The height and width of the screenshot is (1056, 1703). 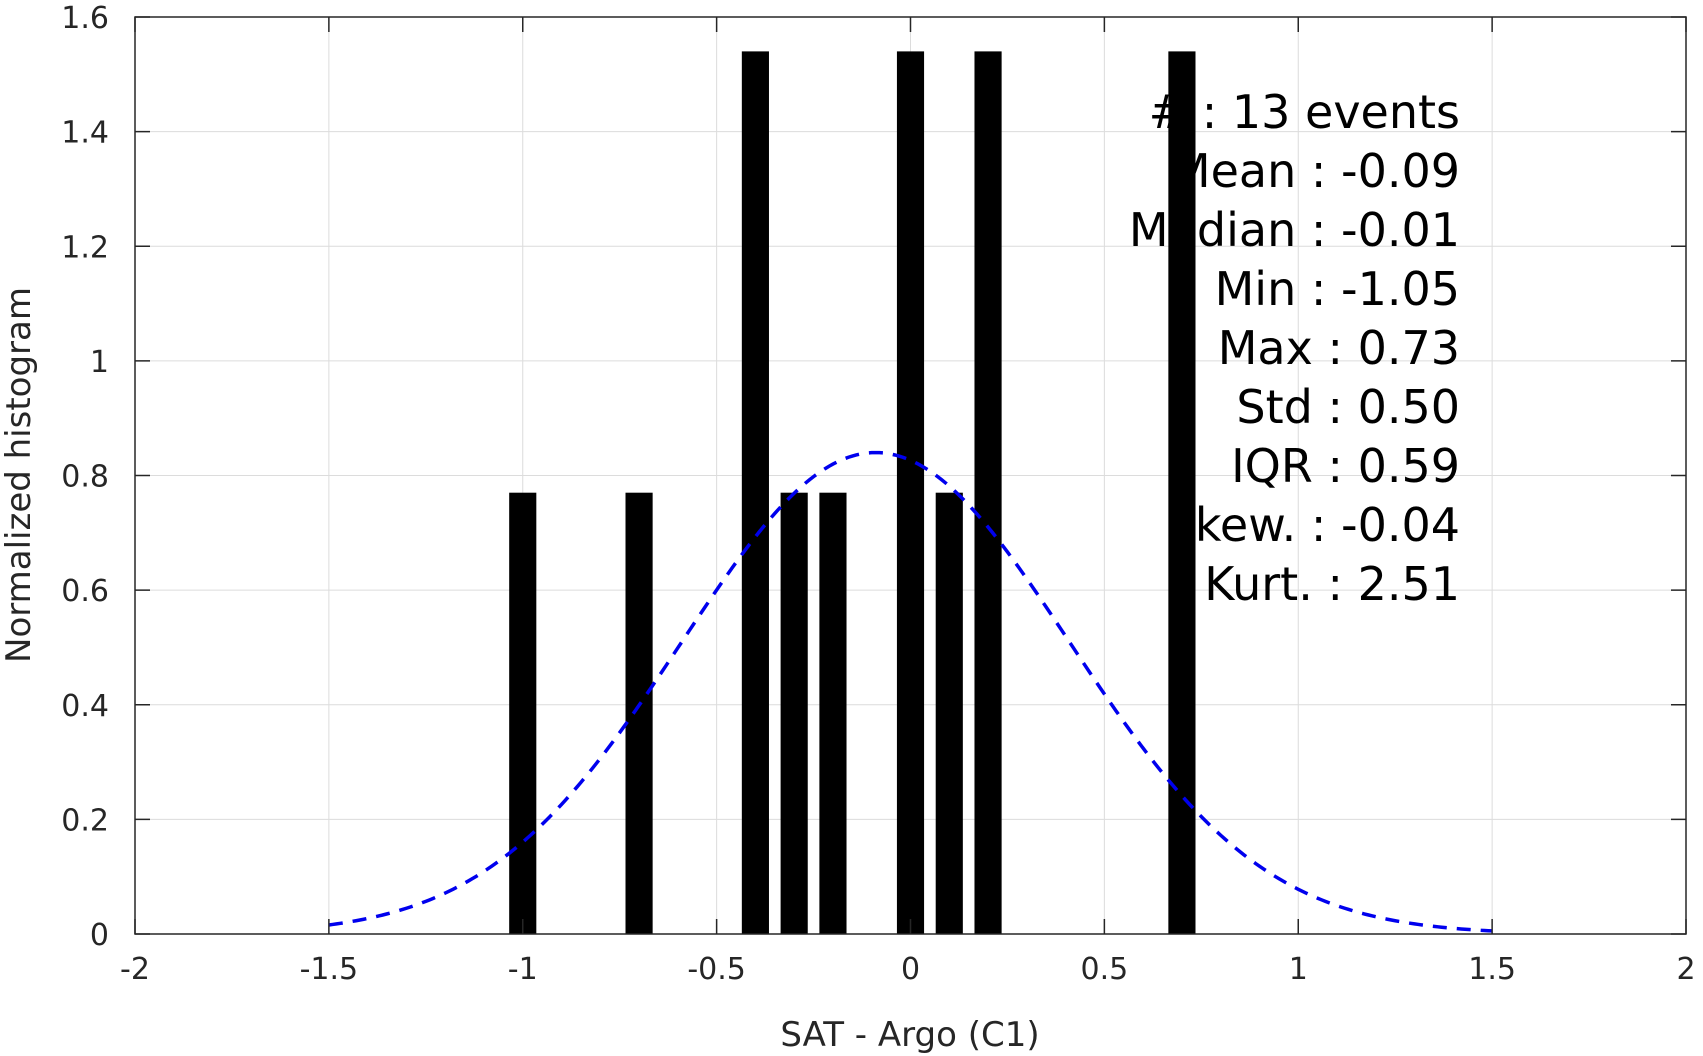 What do you see at coordinates (135, 969) in the screenshot?
I see `x-tick-label: -2` at bounding box center [135, 969].